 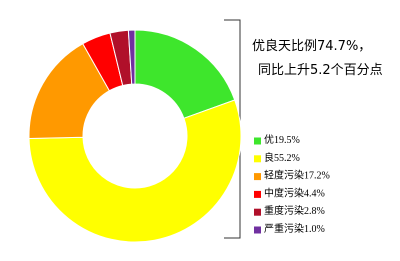 I want to click on legend-label: 良55.2%, so click(x=282, y=157).